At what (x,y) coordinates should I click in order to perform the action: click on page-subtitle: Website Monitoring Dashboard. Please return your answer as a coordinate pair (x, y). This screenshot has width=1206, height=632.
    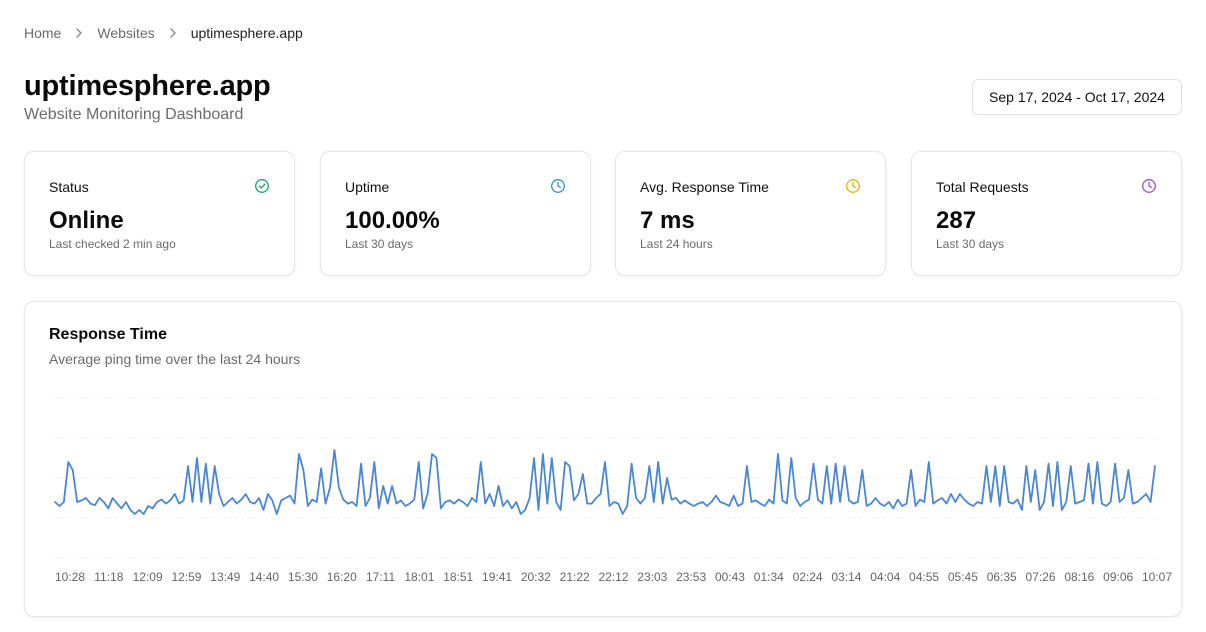
    Looking at the image, I should click on (134, 114).